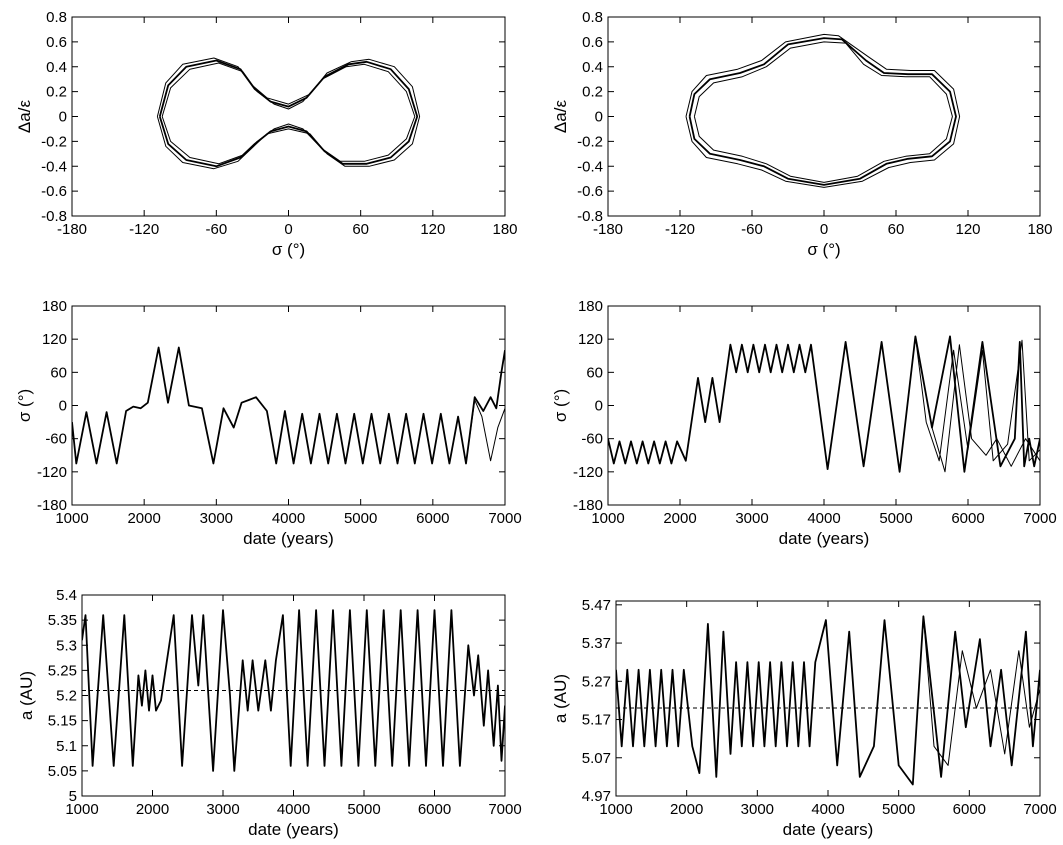 The width and height of the screenshot is (1063, 845). What do you see at coordinates (588, 505) in the screenshot?
I see `y-tick-label: -180` at bounding box center [588, 505].